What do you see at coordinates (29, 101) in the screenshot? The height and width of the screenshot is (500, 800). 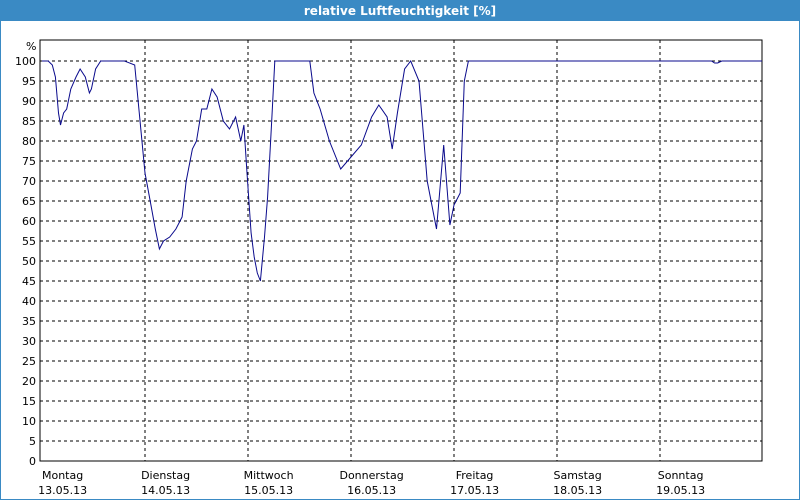 I see `y-tick-label: 90` at bounding box center [29, 101].